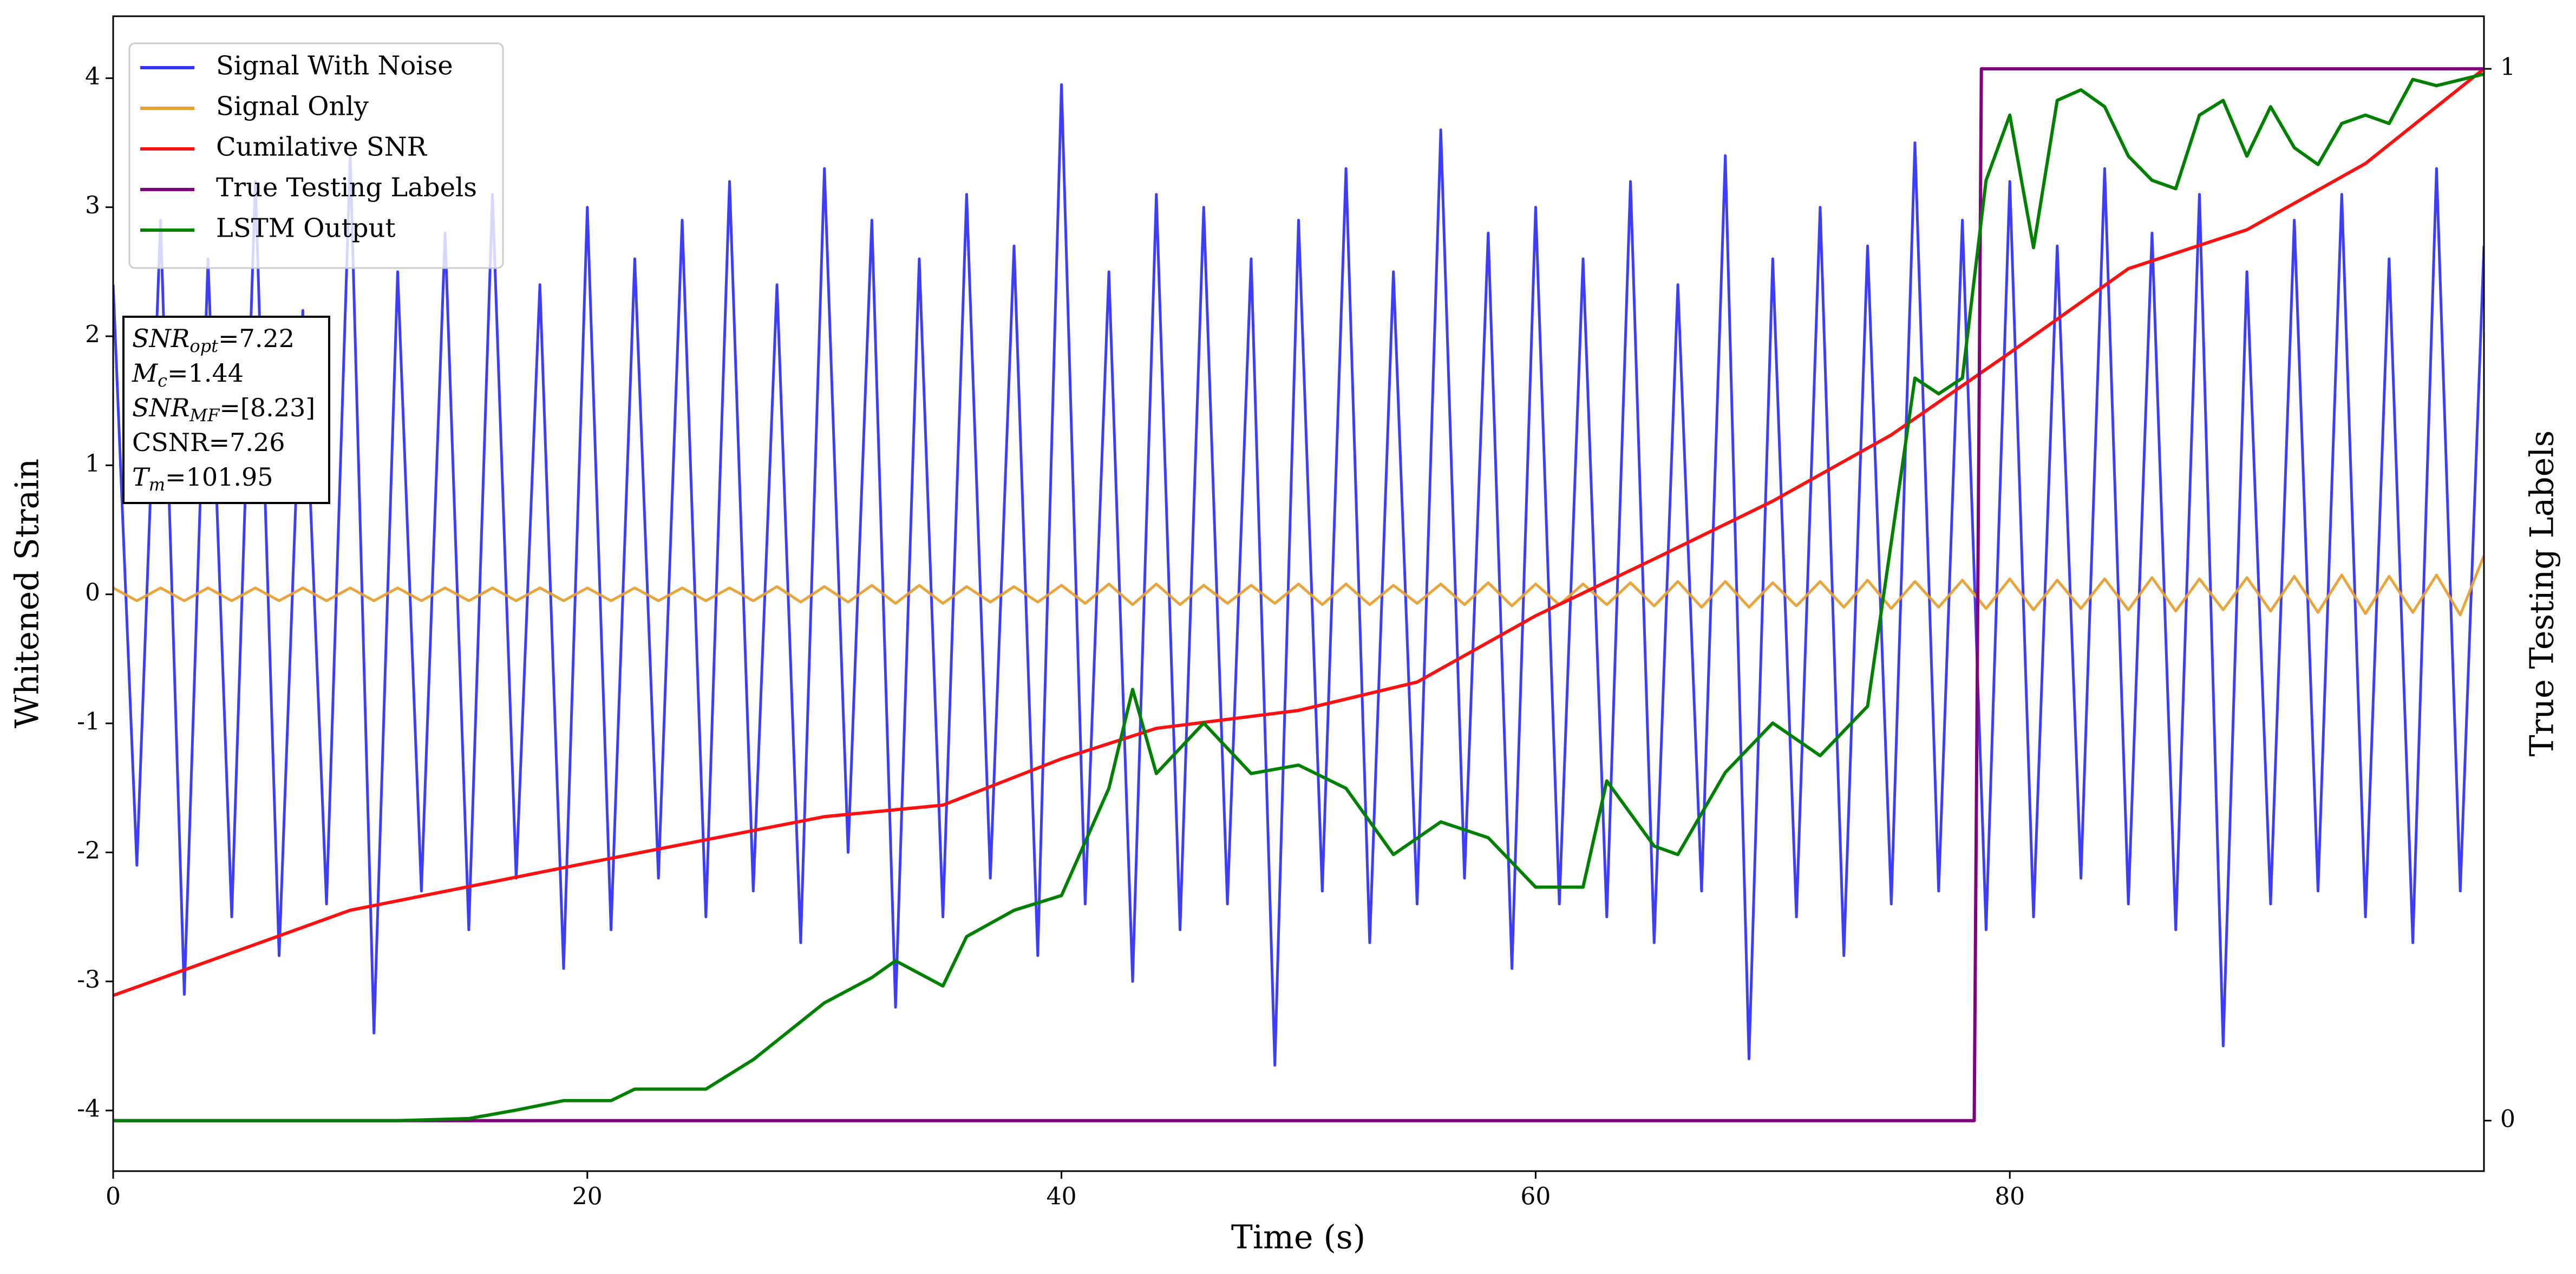  I want to click on y-axis-label: Whitened Strain, so click(28, 593).